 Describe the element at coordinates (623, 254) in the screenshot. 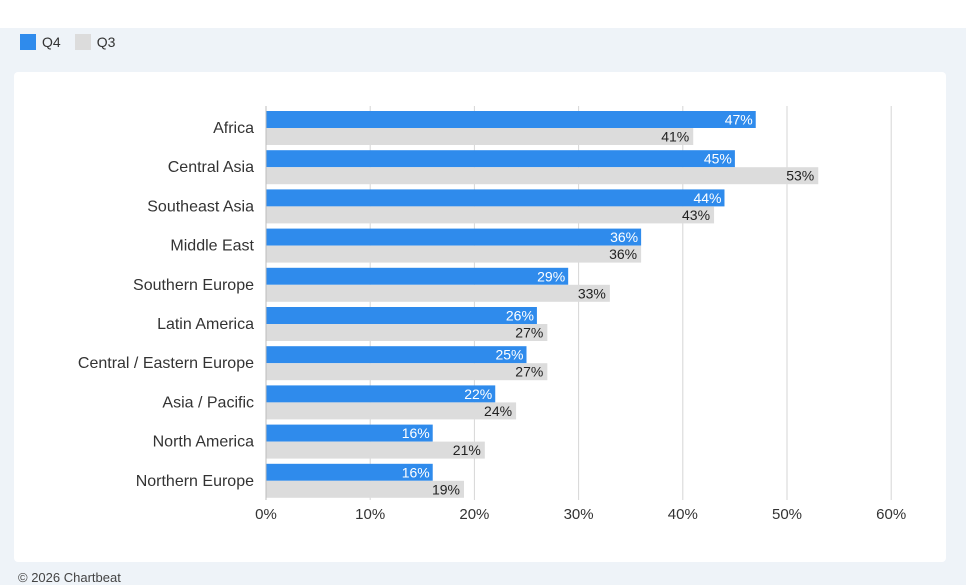

I see `data-label-q3: 36%` at that location.